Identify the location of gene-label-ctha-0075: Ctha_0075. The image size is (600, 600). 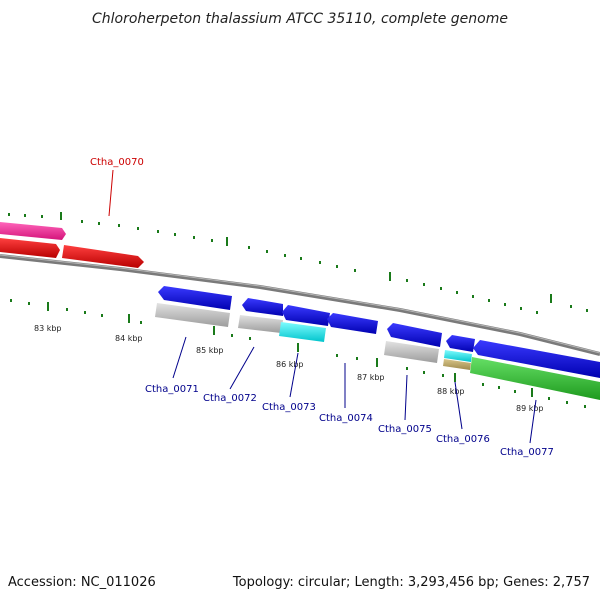
(405, 429).